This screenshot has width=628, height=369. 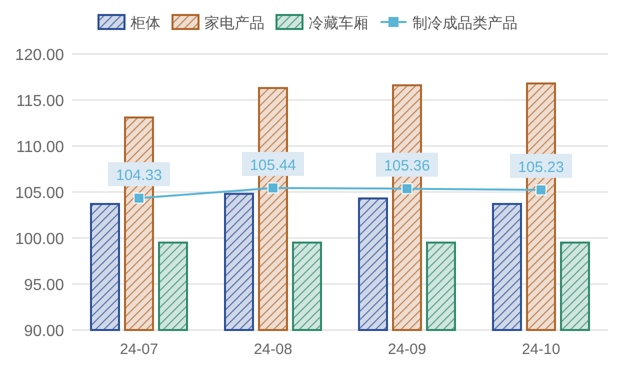 I want to click on y-tick-label: 100.00, so click(x=39, y=239).